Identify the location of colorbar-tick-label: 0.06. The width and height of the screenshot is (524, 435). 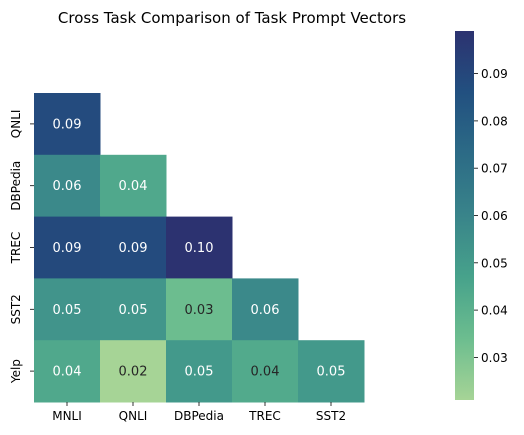
(494, 216).